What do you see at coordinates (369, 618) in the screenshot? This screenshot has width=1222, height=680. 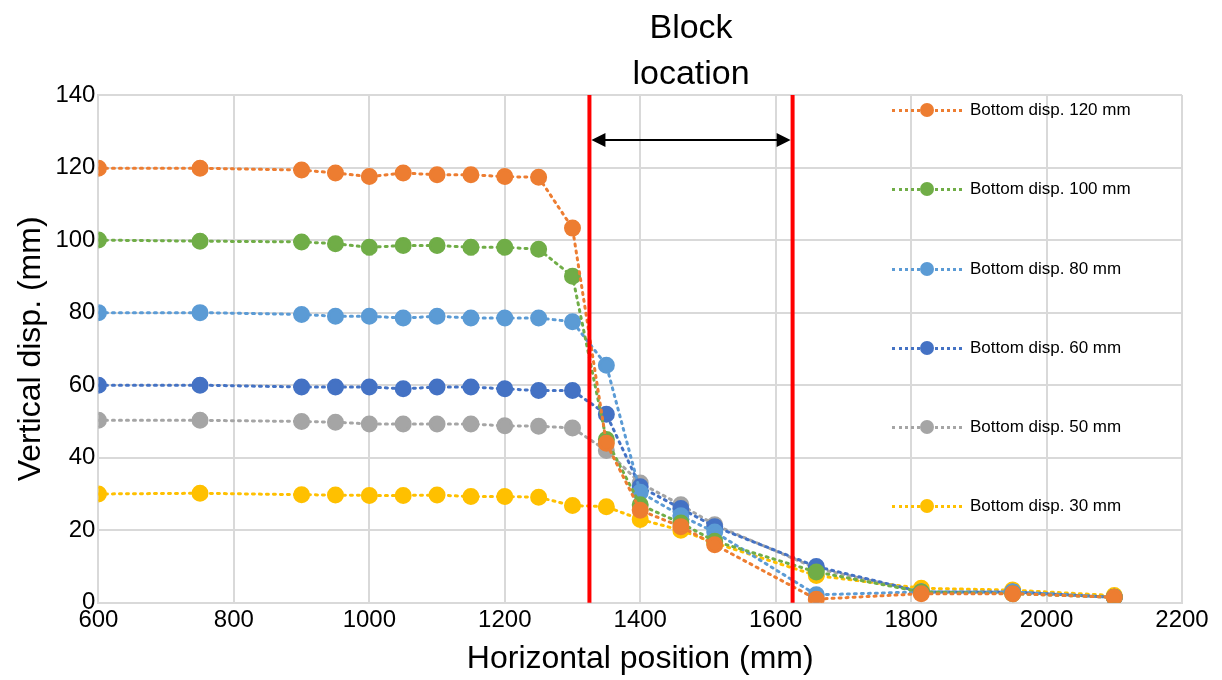 I see `x-tick-label: 1000` at bounding box center [369, 618].